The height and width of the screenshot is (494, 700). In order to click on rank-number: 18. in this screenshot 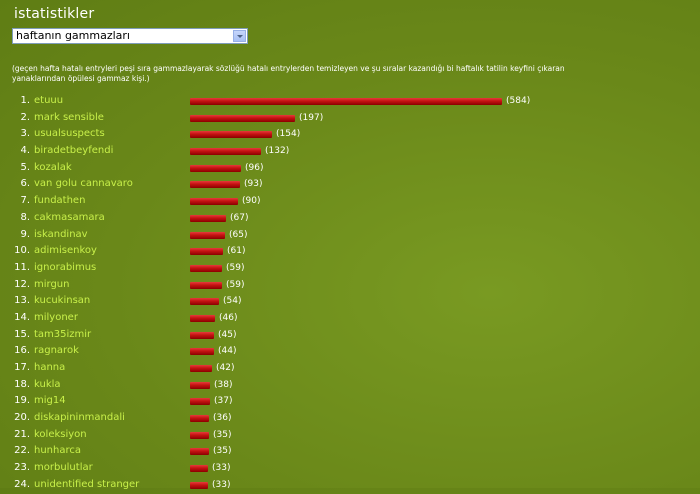, I will do `click(22, 384)`.